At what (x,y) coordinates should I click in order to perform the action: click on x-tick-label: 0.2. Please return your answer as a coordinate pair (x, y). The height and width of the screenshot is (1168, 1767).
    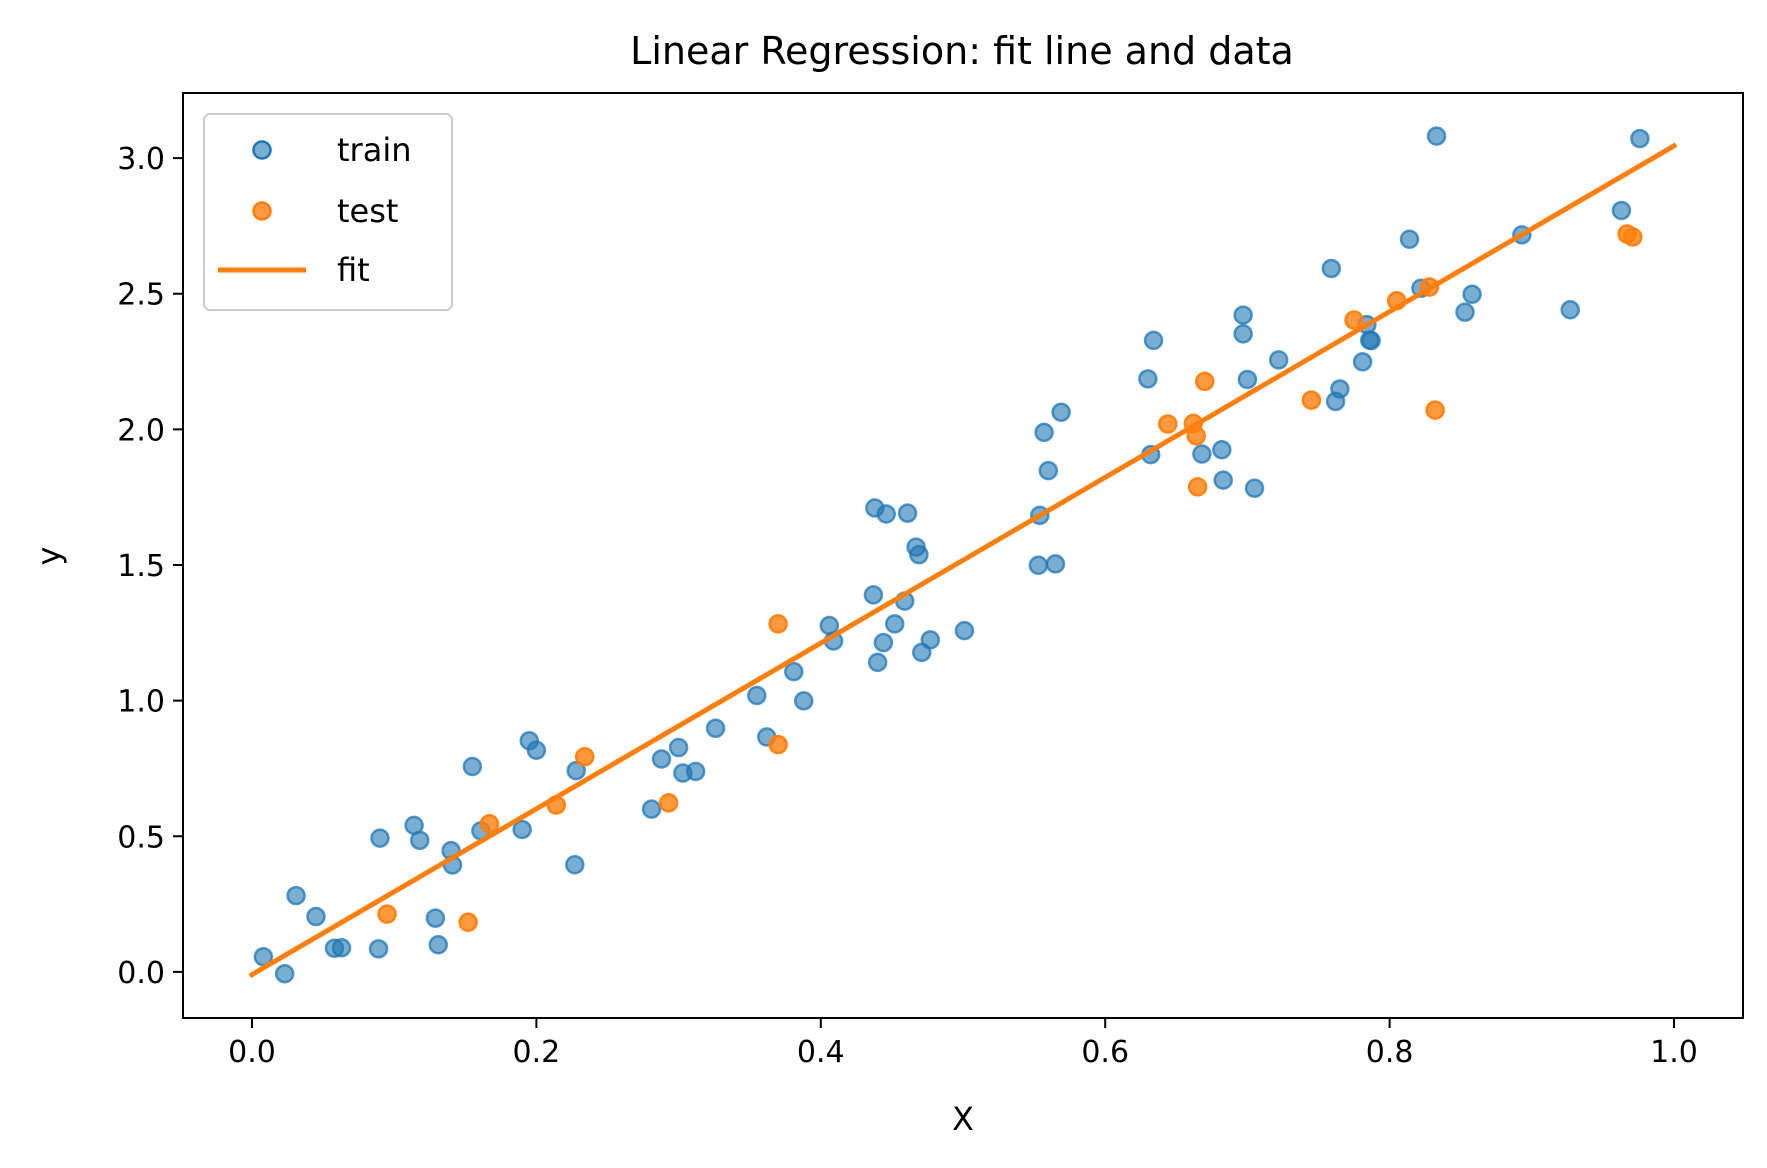
    Looking at the image, I should click on (537, 1052).